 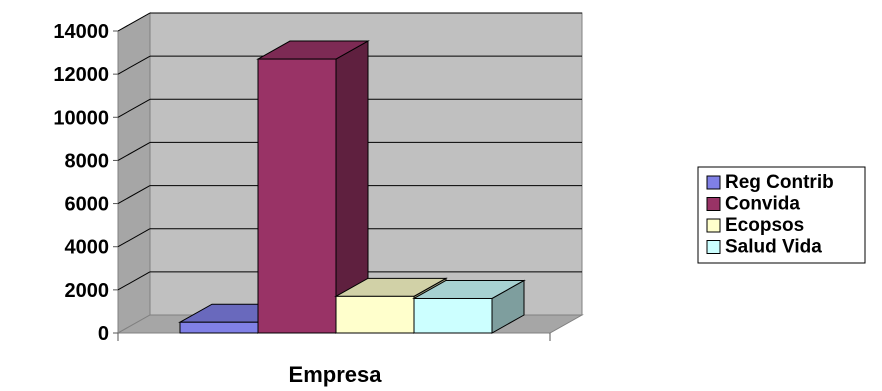 What do you see at coordinates (81, 32) in the screenshot?
I see `y-tick-label: 14000` at bounding box center [81, 32].